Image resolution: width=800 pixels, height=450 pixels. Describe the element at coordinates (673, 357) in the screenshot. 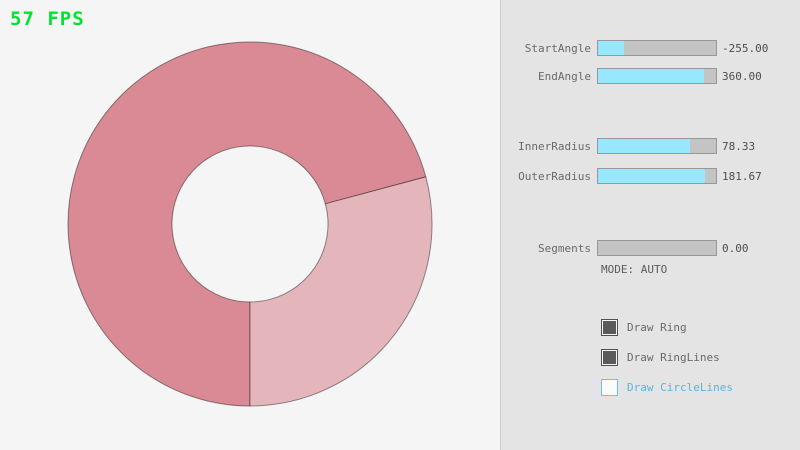

I see `draw-ringlines-label: Draw RingLines` at that location.